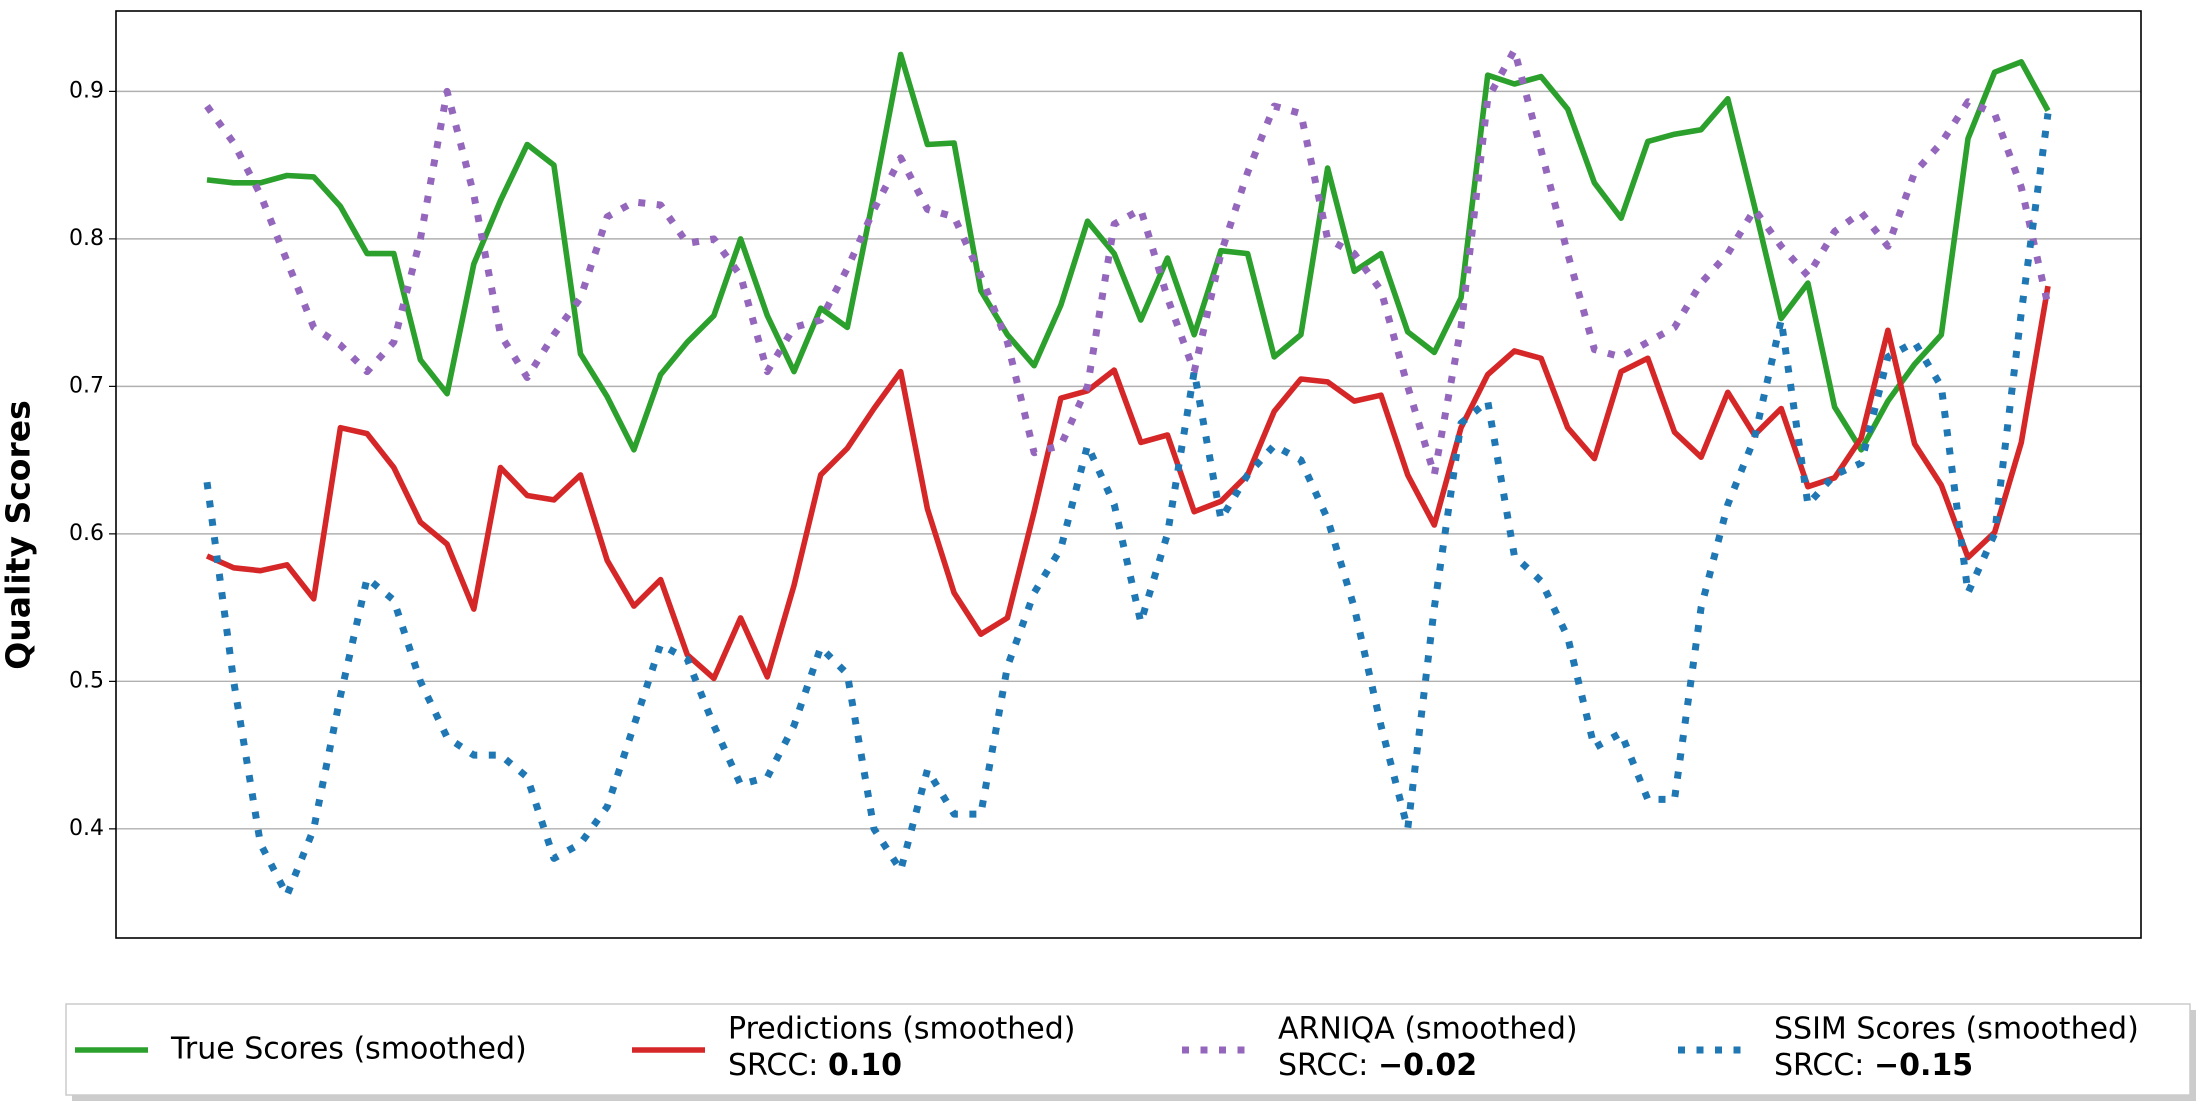 The image size is (2200, 1104). Describe the element at coordinates (1428, 1029) in the screenshot. I see `legend-label: ARNIQA (smoothed)` at that location.